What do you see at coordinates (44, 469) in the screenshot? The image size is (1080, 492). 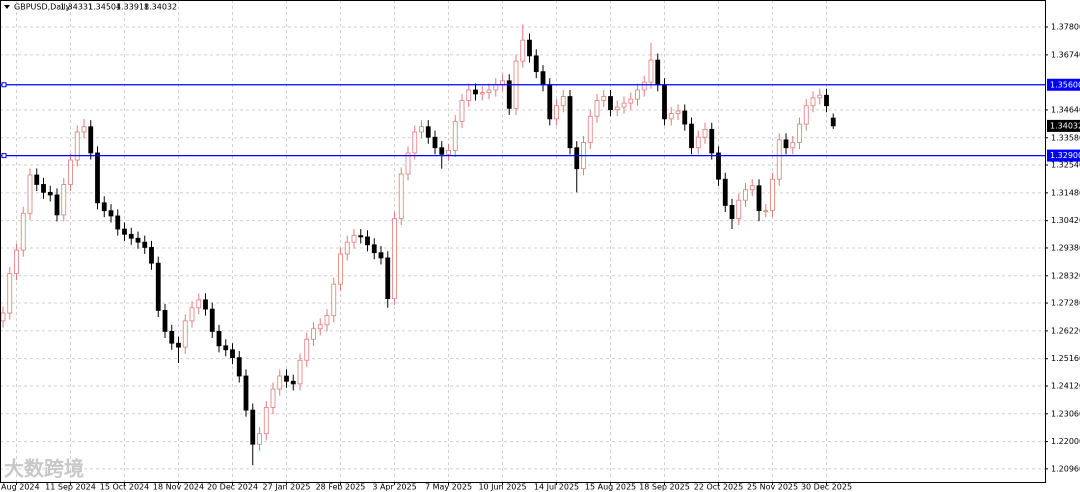 I see `watermark: 大数跨境` at bounding box center [44, 469].